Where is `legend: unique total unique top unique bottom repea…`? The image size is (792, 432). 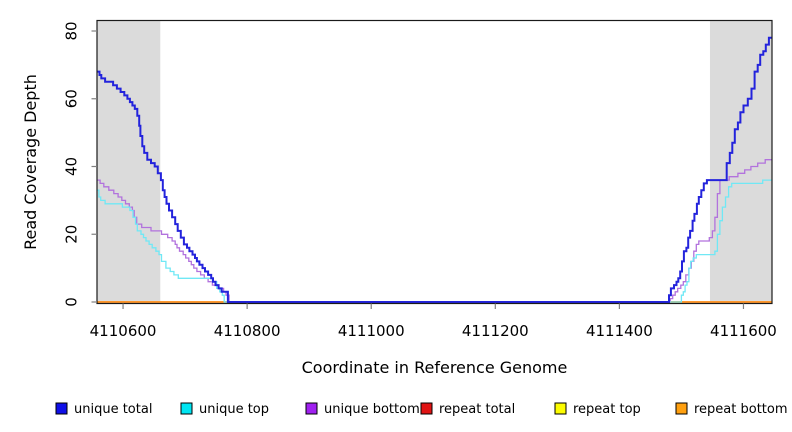 legend: unique total unique top unique bottom repea… is located at coordinates (421, 409).